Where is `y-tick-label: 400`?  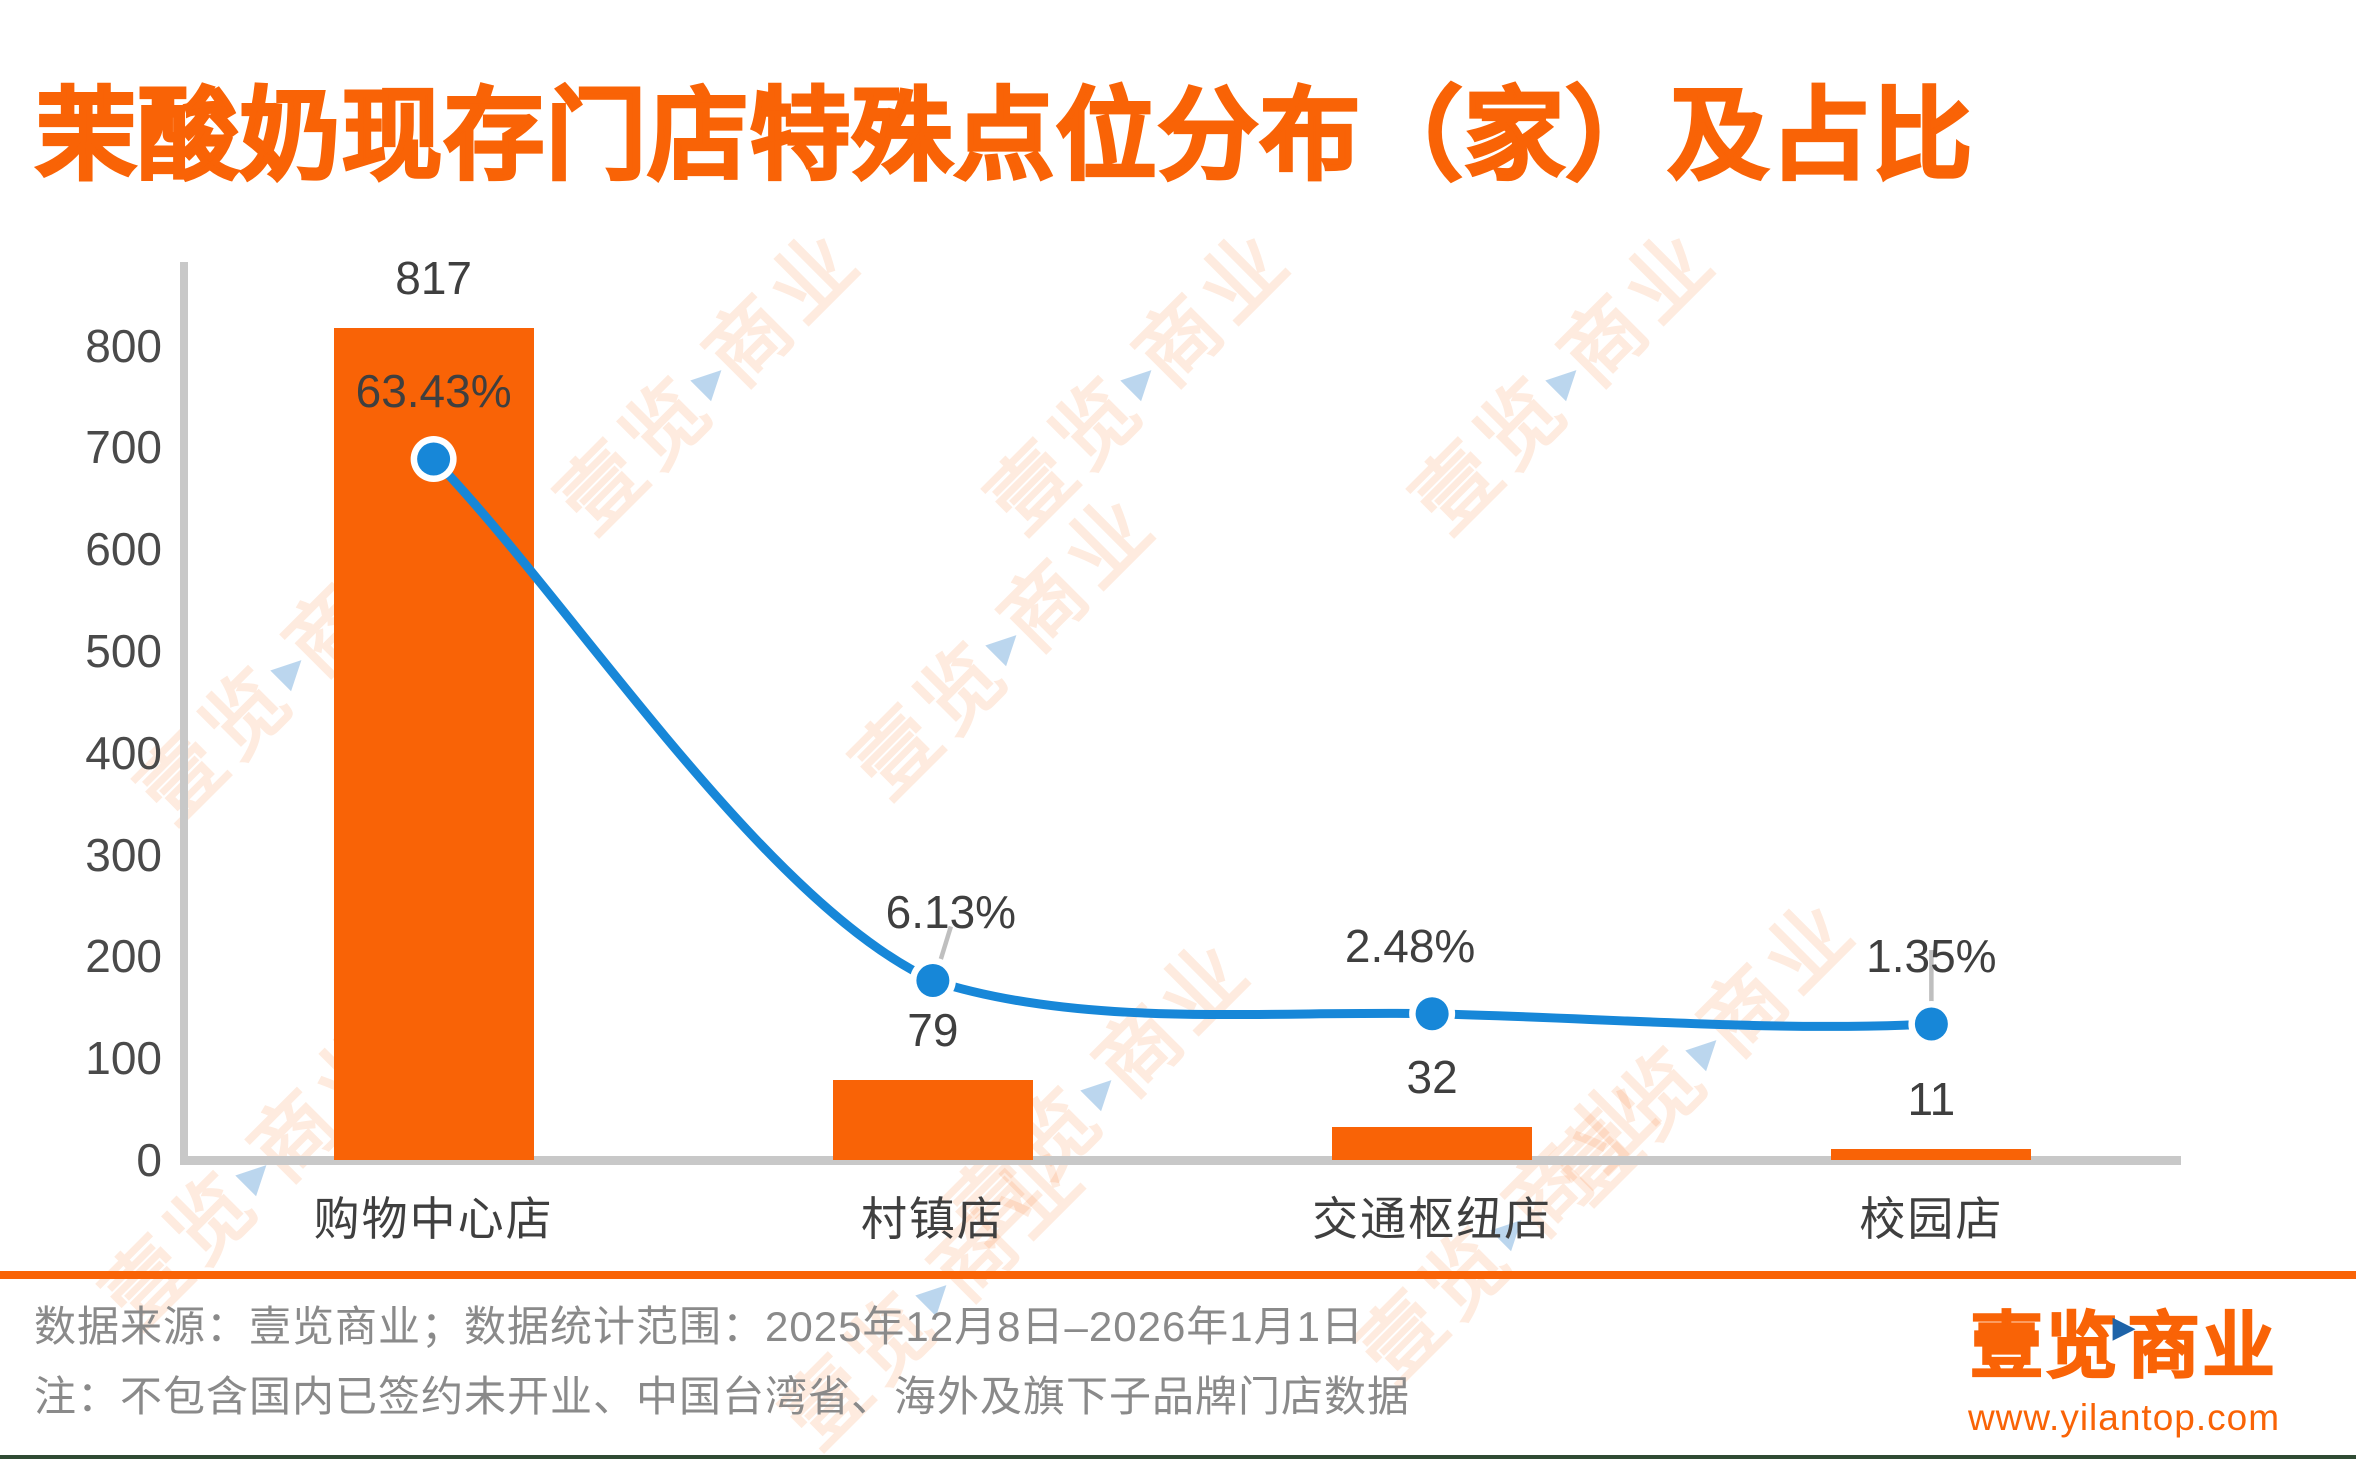
y-tick-label: 400 is located at coordinates (123, 752).